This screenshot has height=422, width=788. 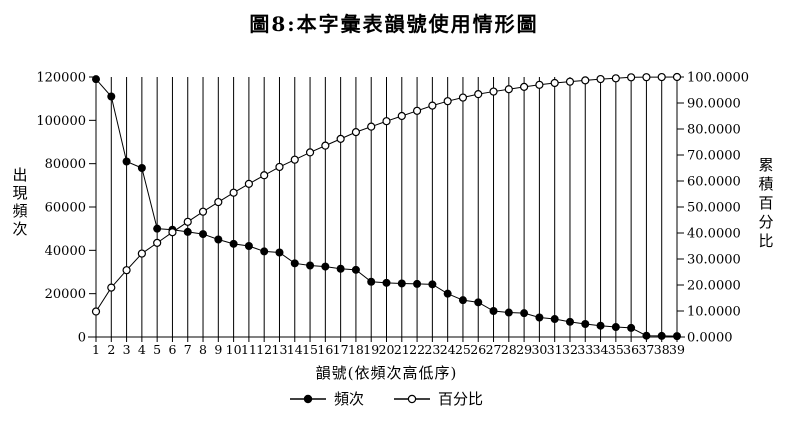 I want to click on y-right-tick-label: 40.0000, so click(x=714, y=234).